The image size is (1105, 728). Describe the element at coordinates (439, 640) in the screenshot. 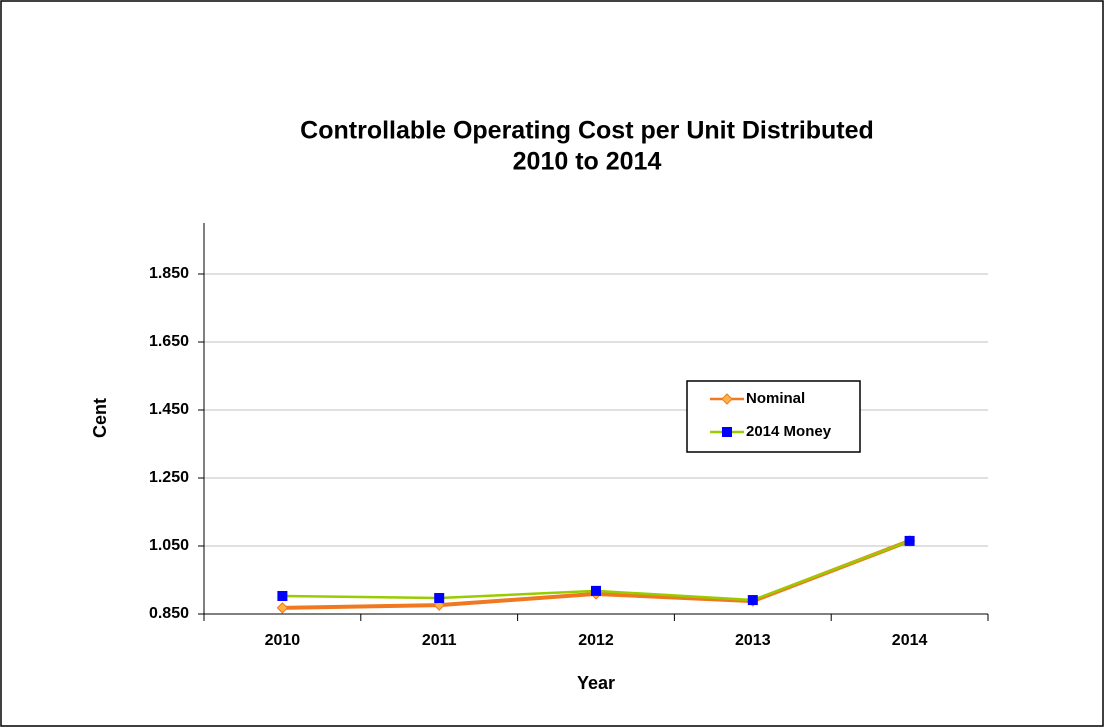

I see `x-tick-label: 2011` at that location.